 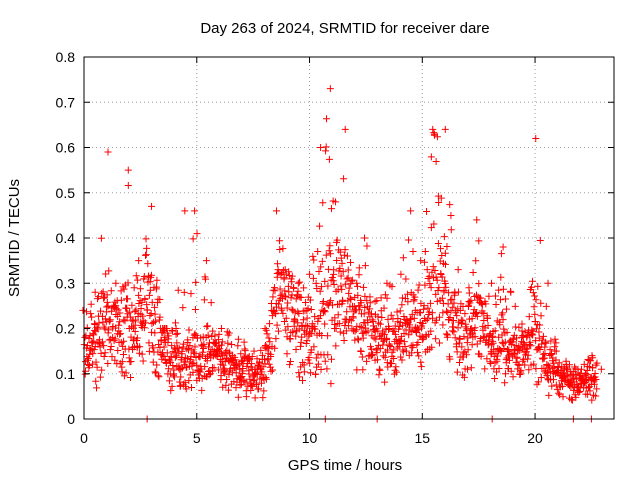 I want to click on y-tick-label: 0.1, so click(x=66, y=374).